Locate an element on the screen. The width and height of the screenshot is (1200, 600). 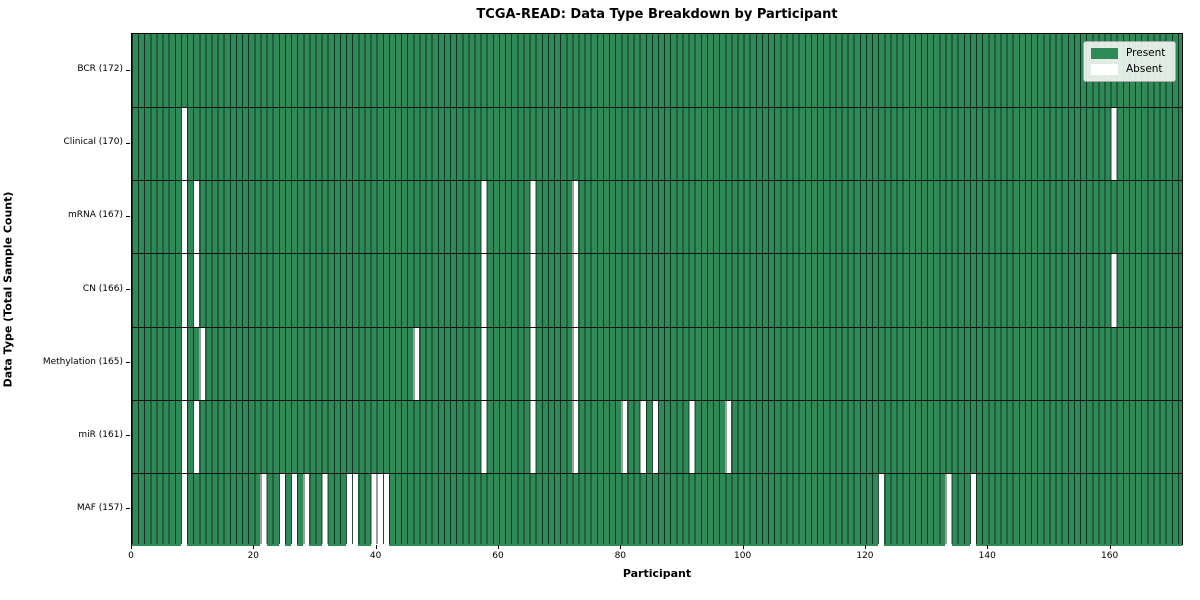
xtick-label-0: 0 is located at coordinates (131, 556).